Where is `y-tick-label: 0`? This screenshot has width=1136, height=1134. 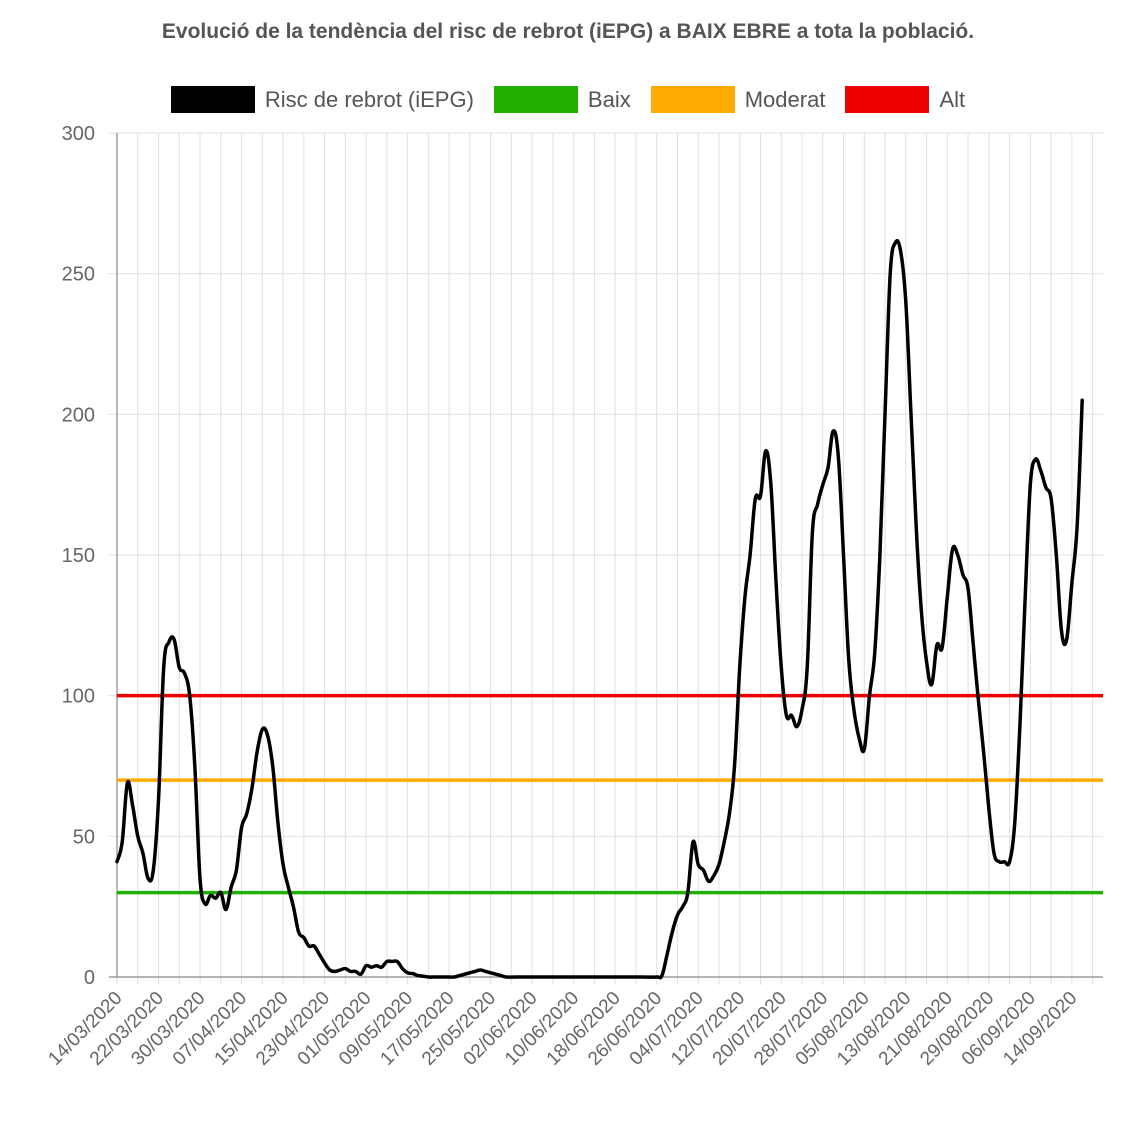 y-tick-label: 0 is located at coordinates (89, 978).